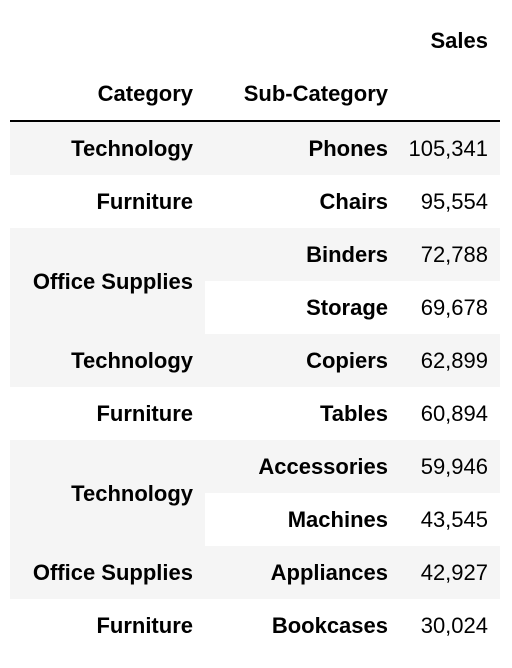  What do you see at coordinates (347, 360) in the screenshot?
I see `sub-category-cell: Copiers` at bounding box center [347, 360].